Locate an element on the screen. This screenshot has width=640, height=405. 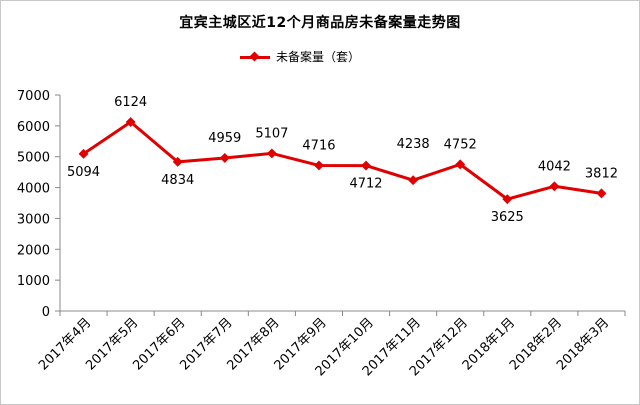
data-label: 3812 is located at coordinates (601, 173).